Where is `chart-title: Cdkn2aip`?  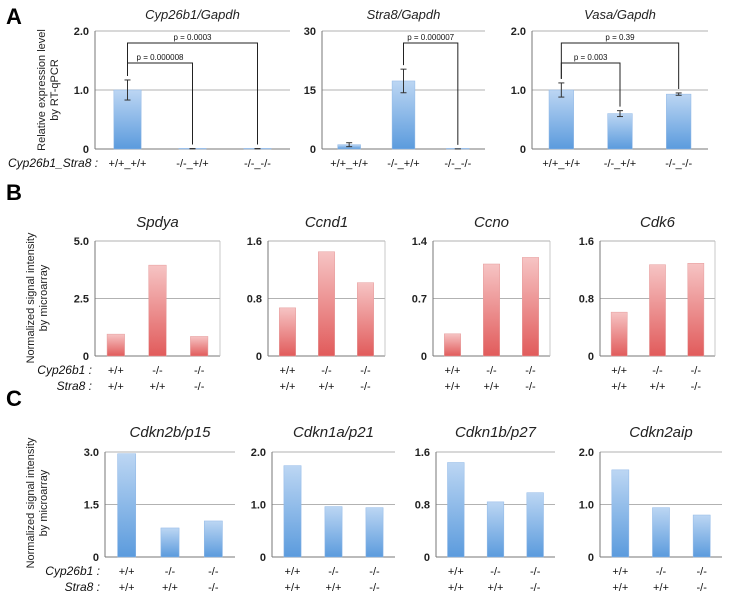
chart-title: Cdkn2aip is located at coordinates (660, 432).